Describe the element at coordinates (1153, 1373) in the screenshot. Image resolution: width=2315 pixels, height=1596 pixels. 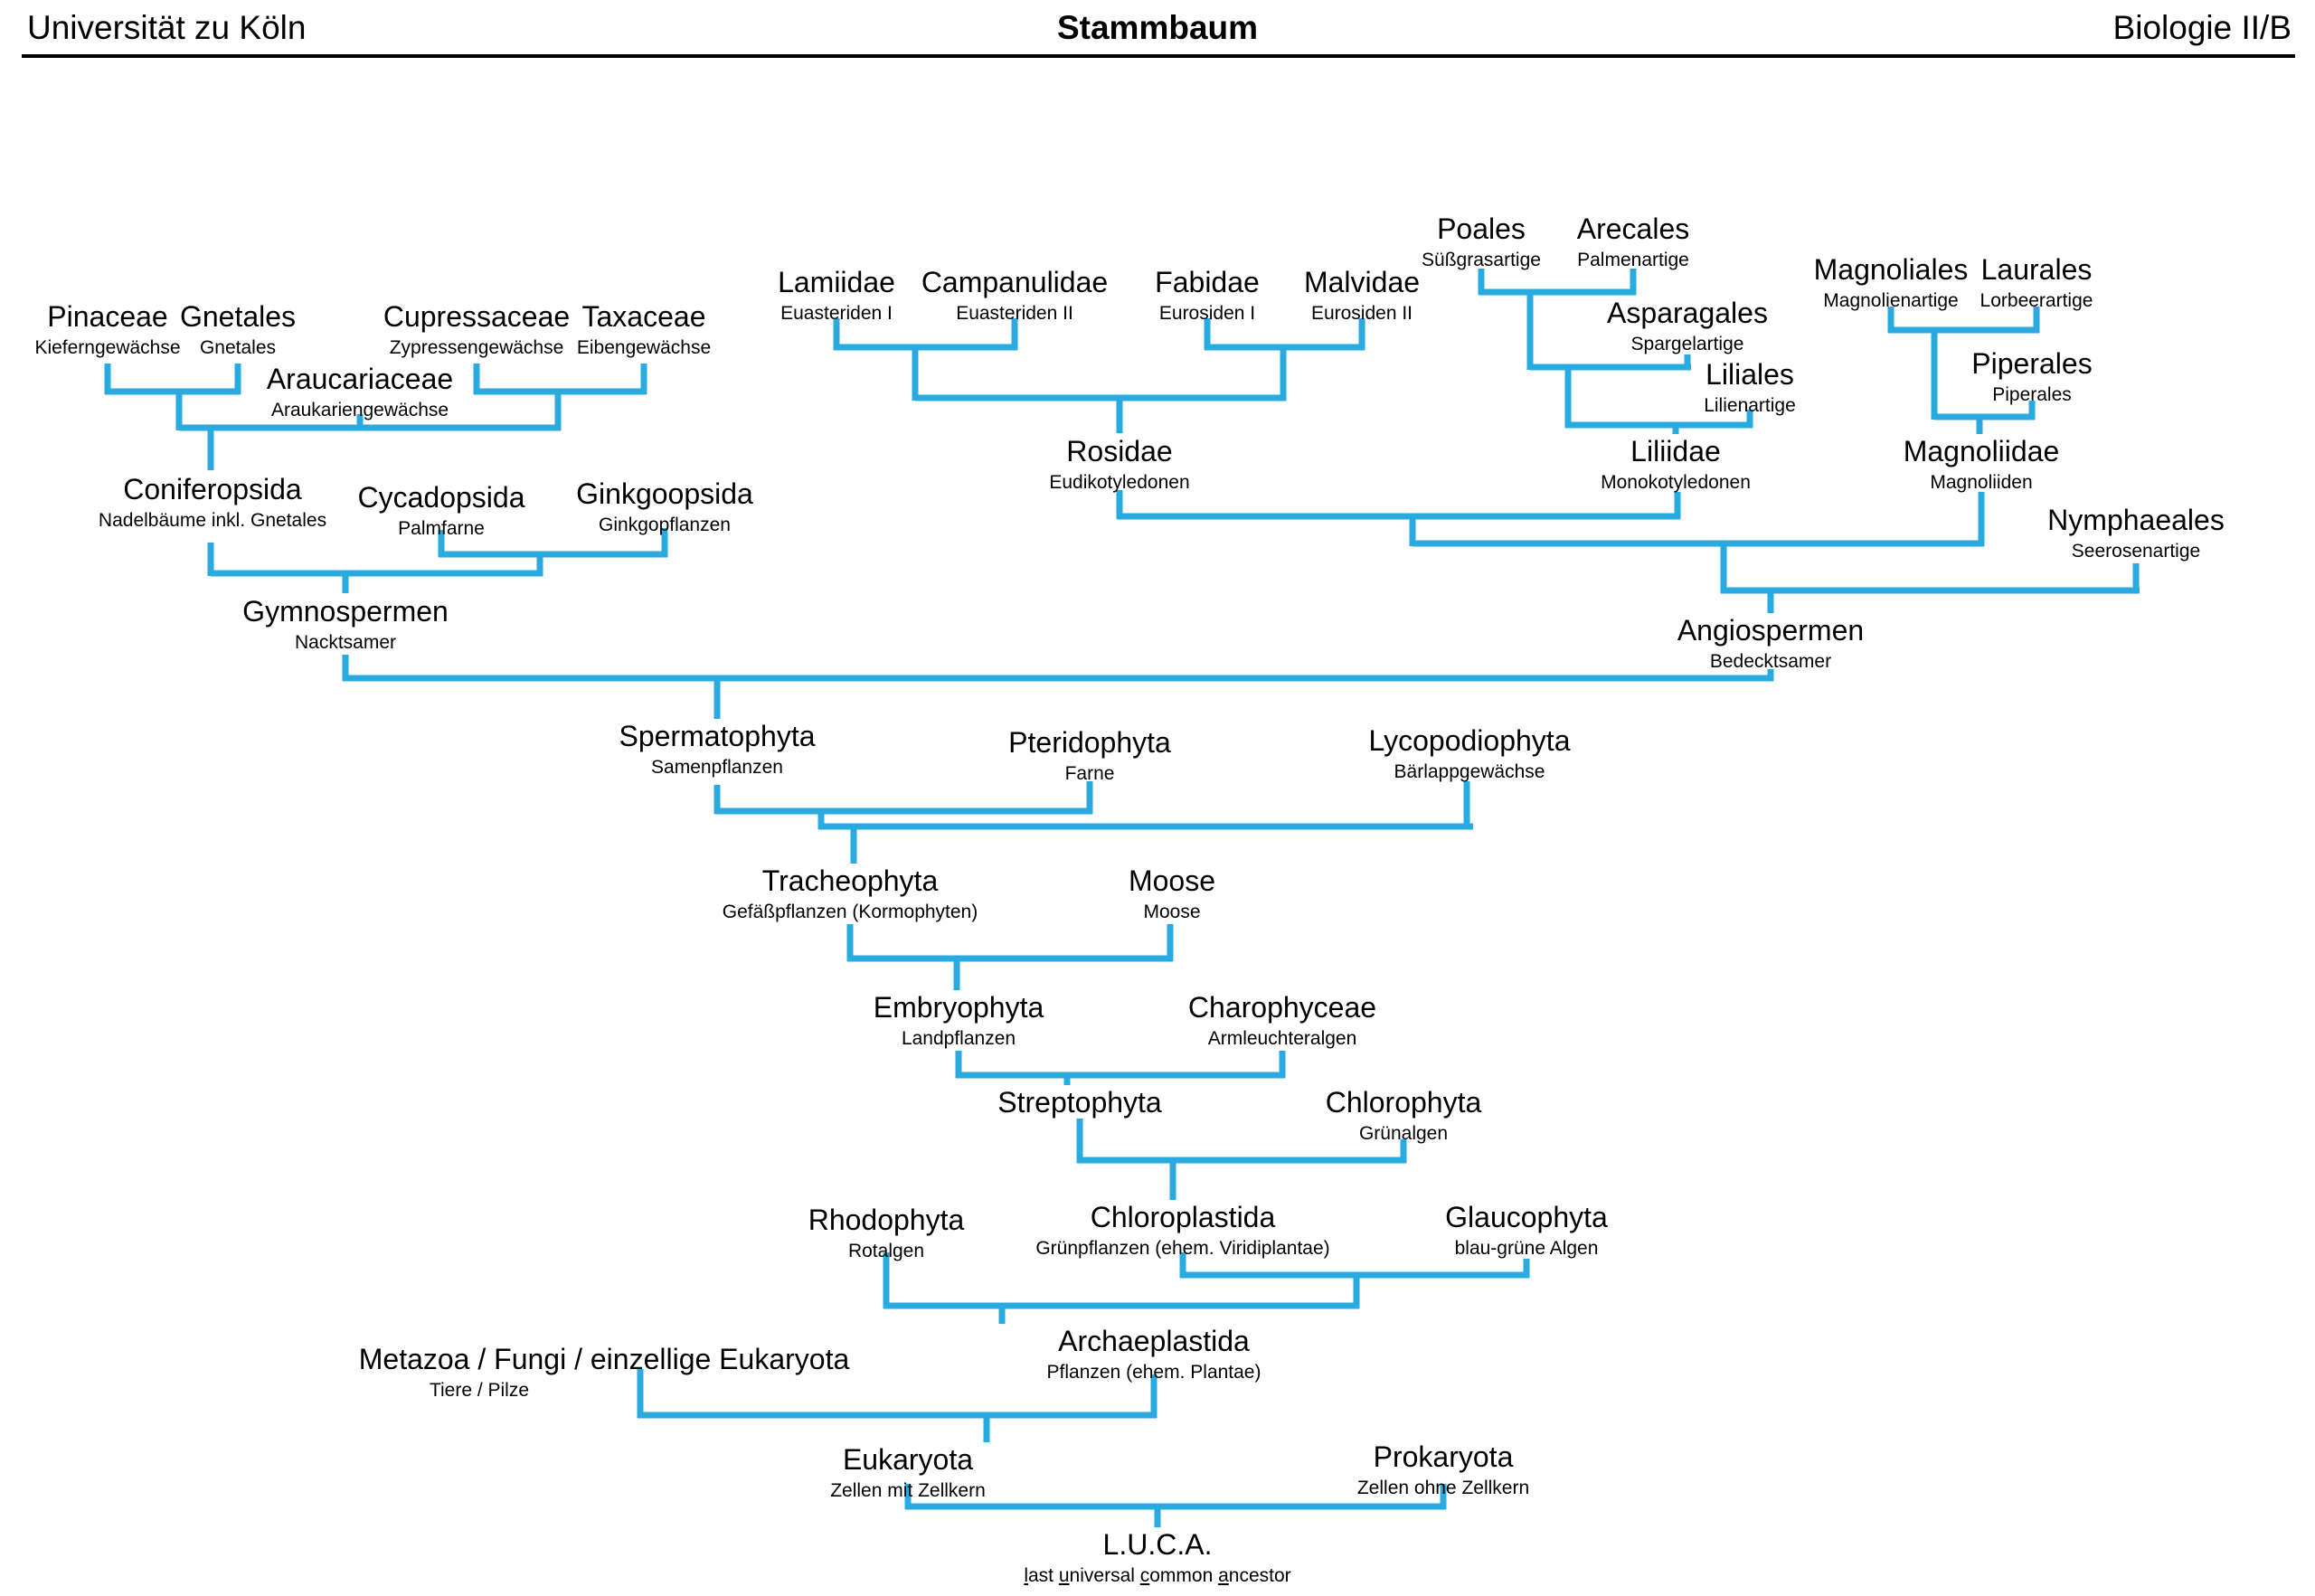
I see `taxon-sublabel: Pflanzen (ehem. Plantae)` at that location.